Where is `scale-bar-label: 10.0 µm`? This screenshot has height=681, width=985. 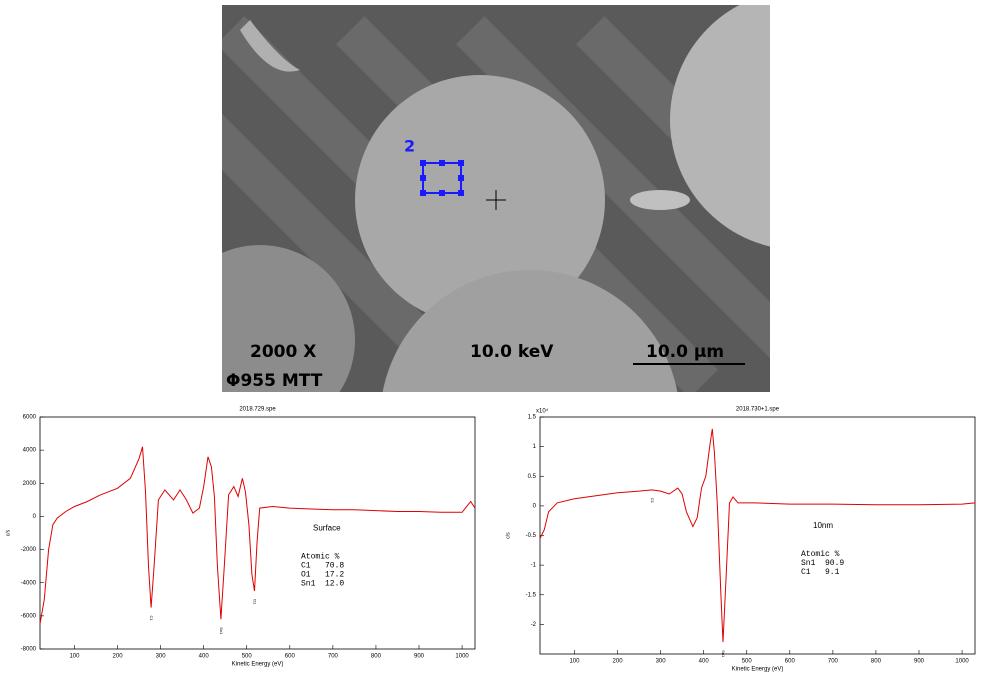 scale-bar-label: 10.0 µm is located at coordinates (685, 352).